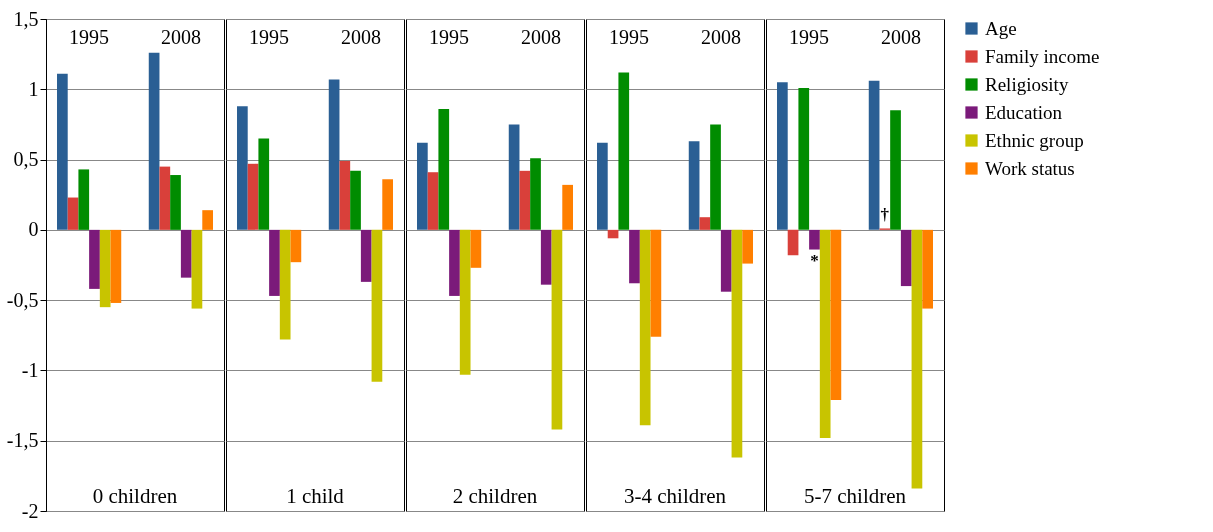 The width and height of the screenshot is (1213, 532). Describe the element at coordinates (855, 496) in the screenshot. I see `x-axis-title: 5-7 children` at that location.